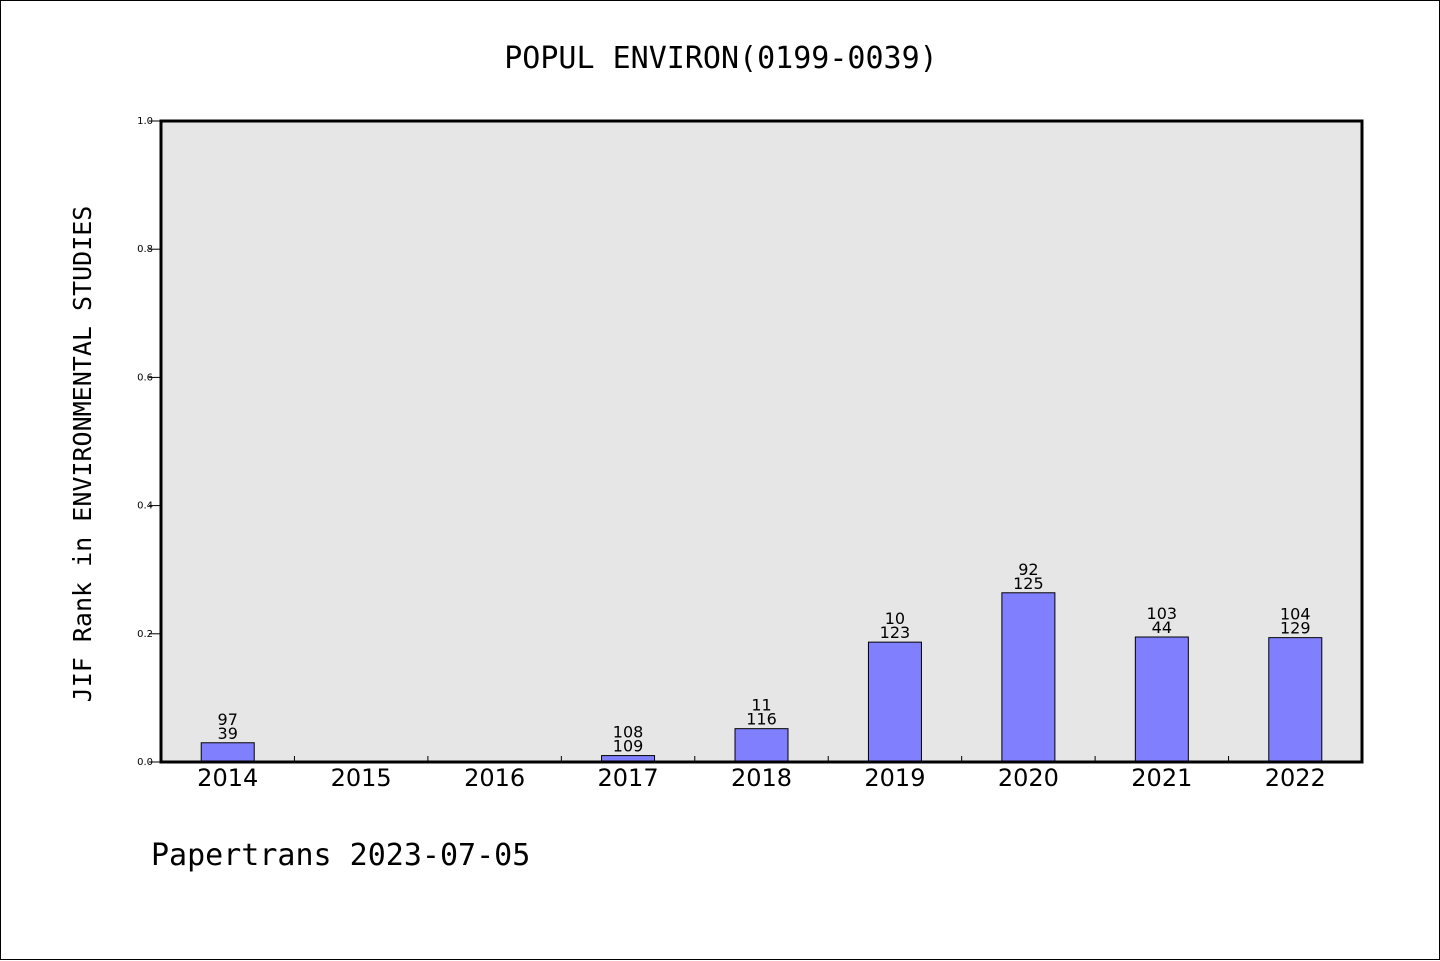  I want to click on bar-label-top-2021: 103, so click(1162, 613).